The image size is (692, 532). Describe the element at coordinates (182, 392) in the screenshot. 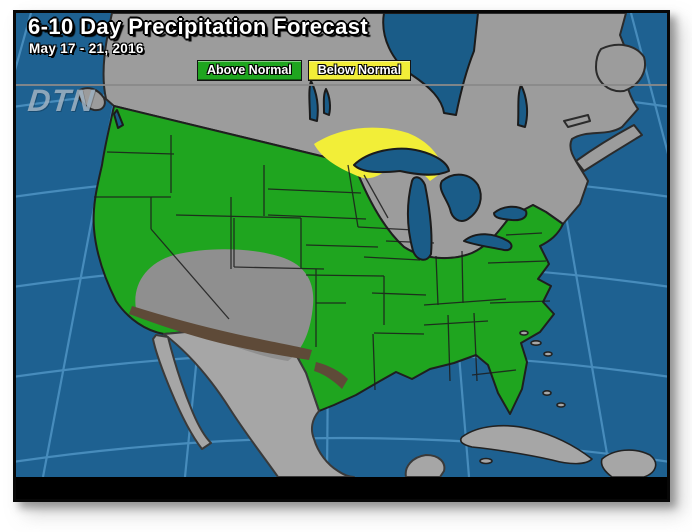

I see `baja-california` at that location.